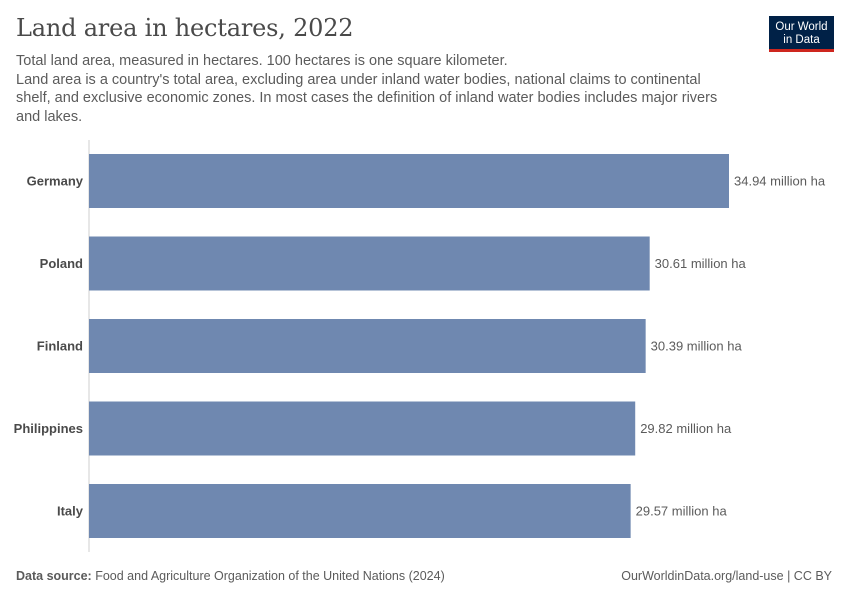 The width and height of the screenshot is (850, 600). I want to click on category-label-philippines: Philippines, so click(48, 428).